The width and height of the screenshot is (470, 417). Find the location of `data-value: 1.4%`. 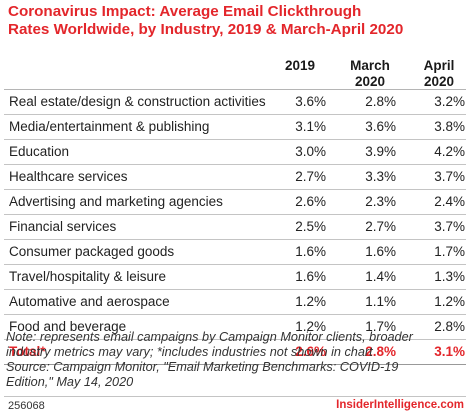

data-value: 1.4% is located at coordinates (380, 276).